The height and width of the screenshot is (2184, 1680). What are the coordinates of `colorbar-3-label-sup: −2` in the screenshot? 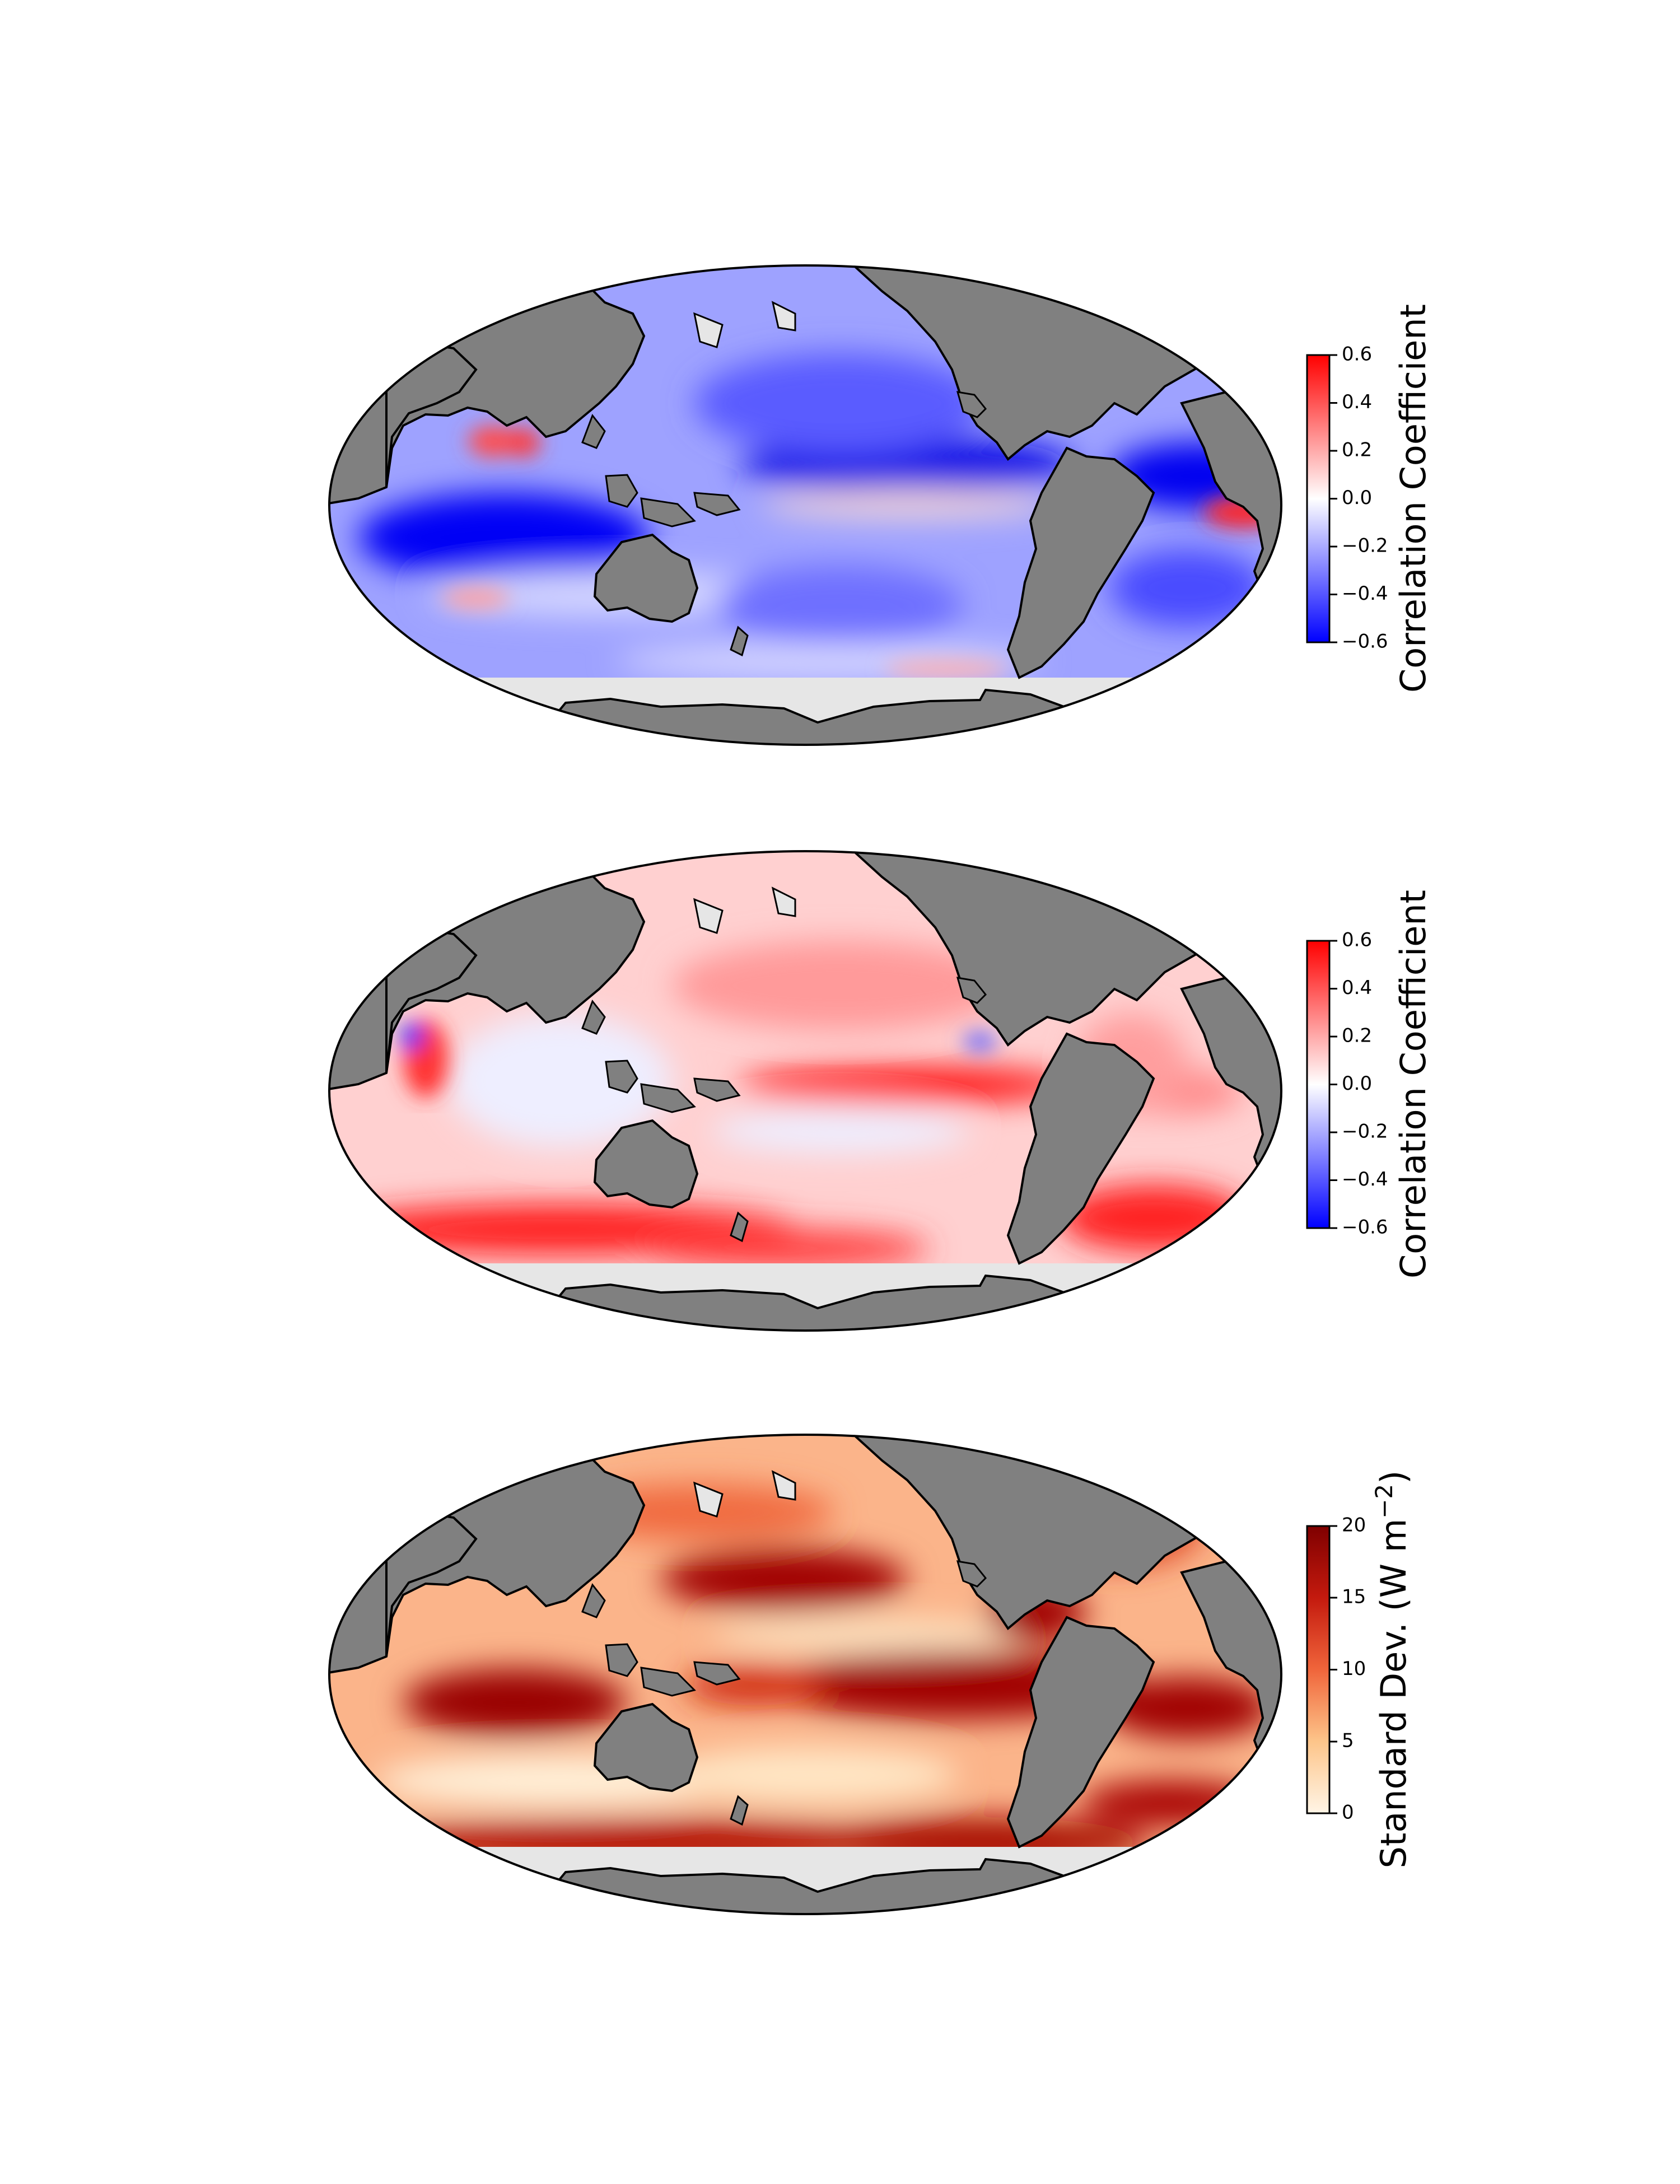 It's located at (1384, 1502).